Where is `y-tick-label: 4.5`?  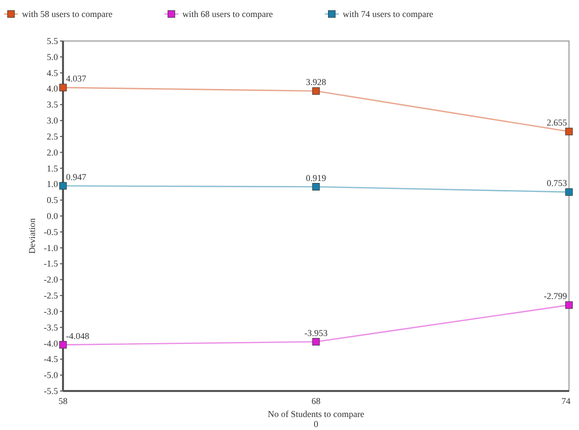
y-tick-label: 4.5 is located at coordinates (52, 73).